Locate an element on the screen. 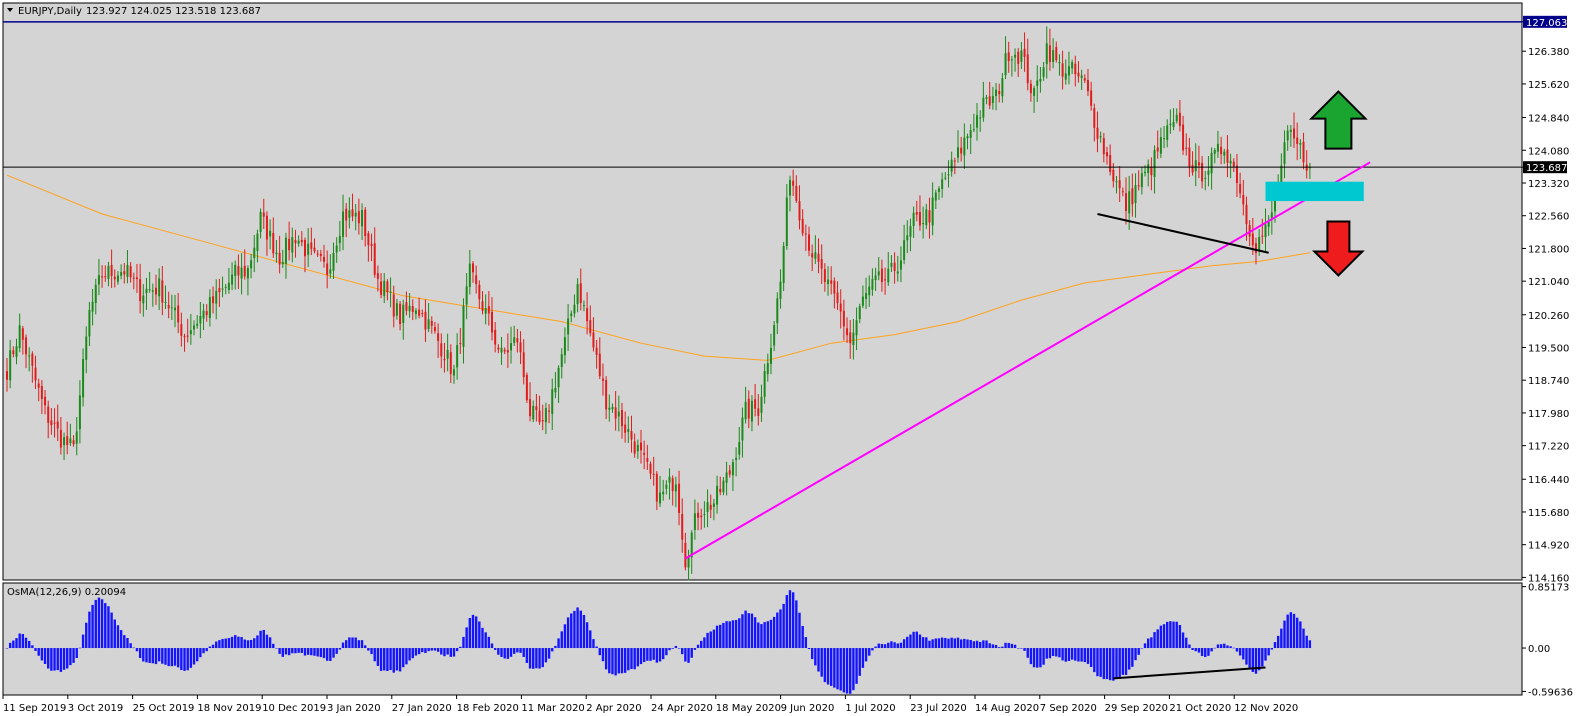 The width and height of the screenshot is (1596, 716). price-tick-label: 119.500 is located at coordinates (1548, 348).